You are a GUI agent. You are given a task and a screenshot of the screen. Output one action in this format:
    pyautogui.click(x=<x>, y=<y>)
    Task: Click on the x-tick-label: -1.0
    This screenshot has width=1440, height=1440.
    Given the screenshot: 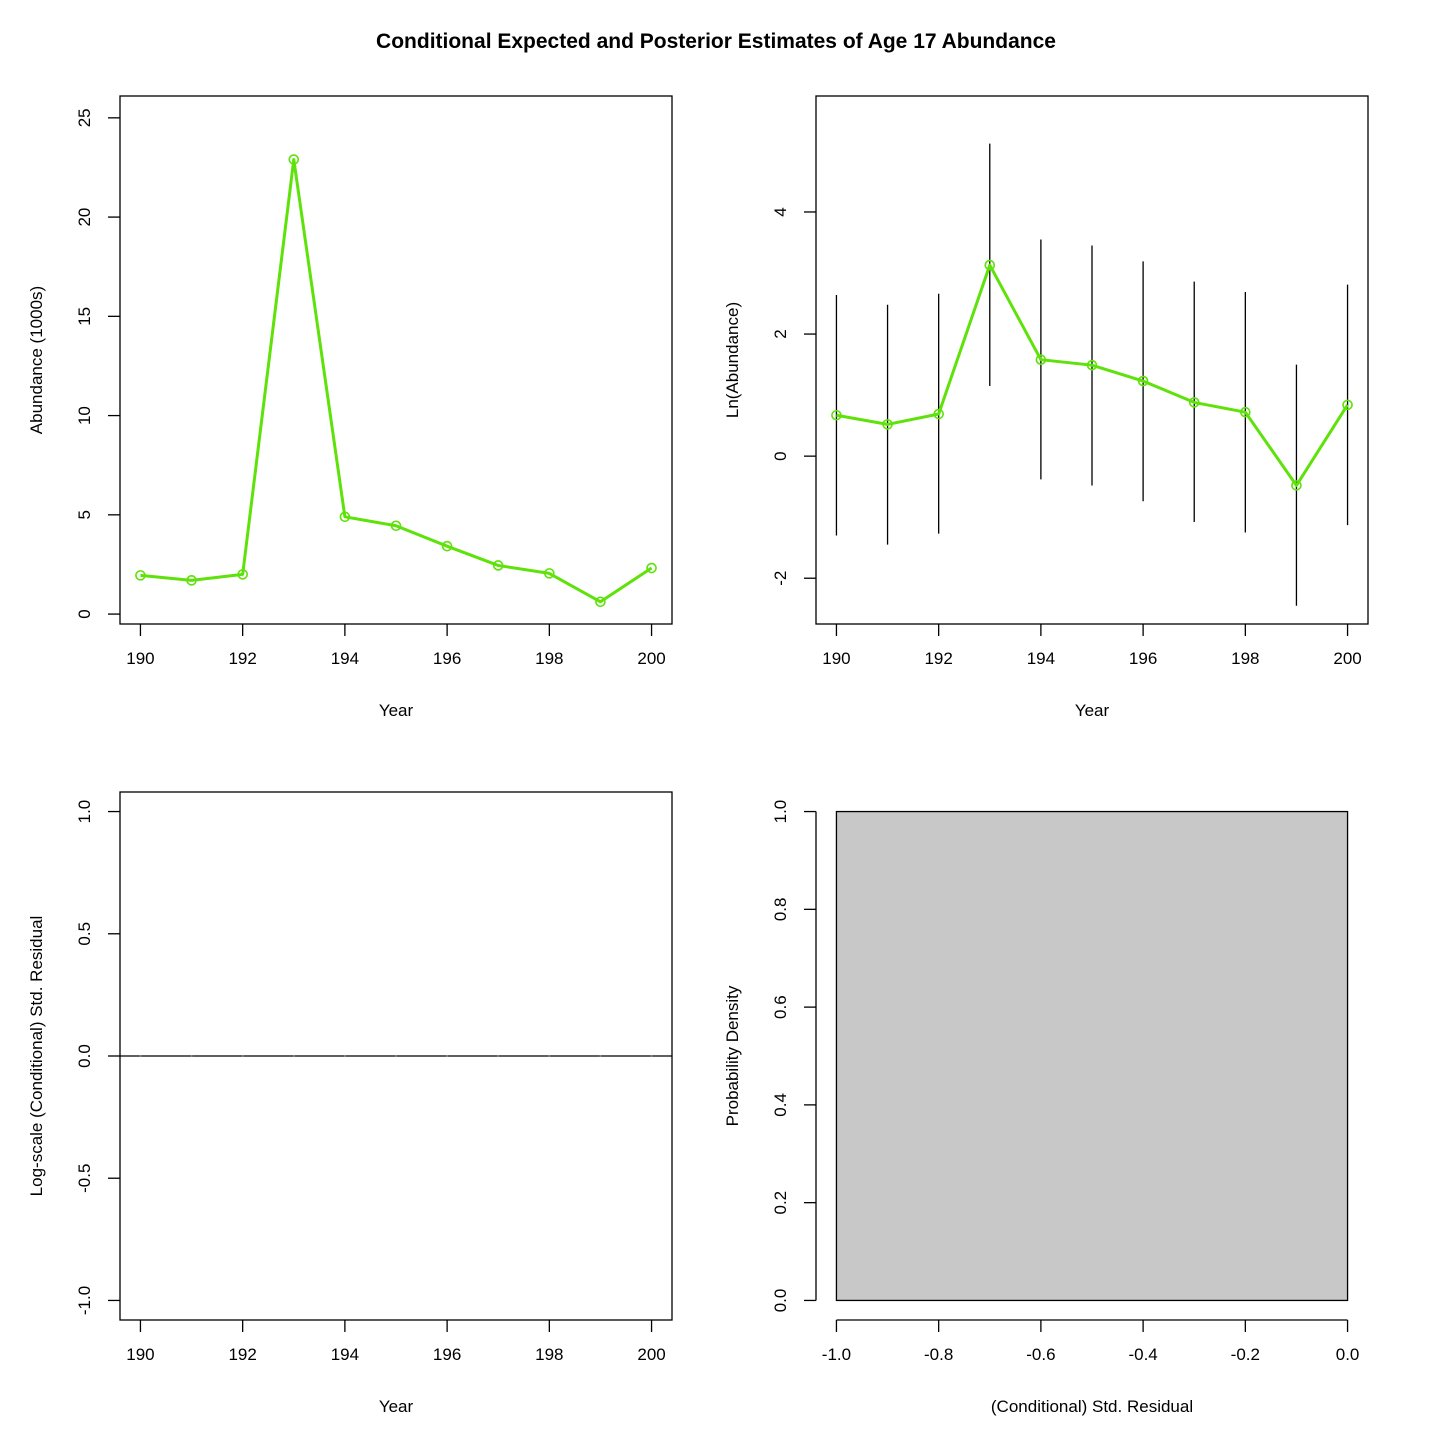 What is the action you would take?
    pyautogui.click(x=836, y=1354)
    